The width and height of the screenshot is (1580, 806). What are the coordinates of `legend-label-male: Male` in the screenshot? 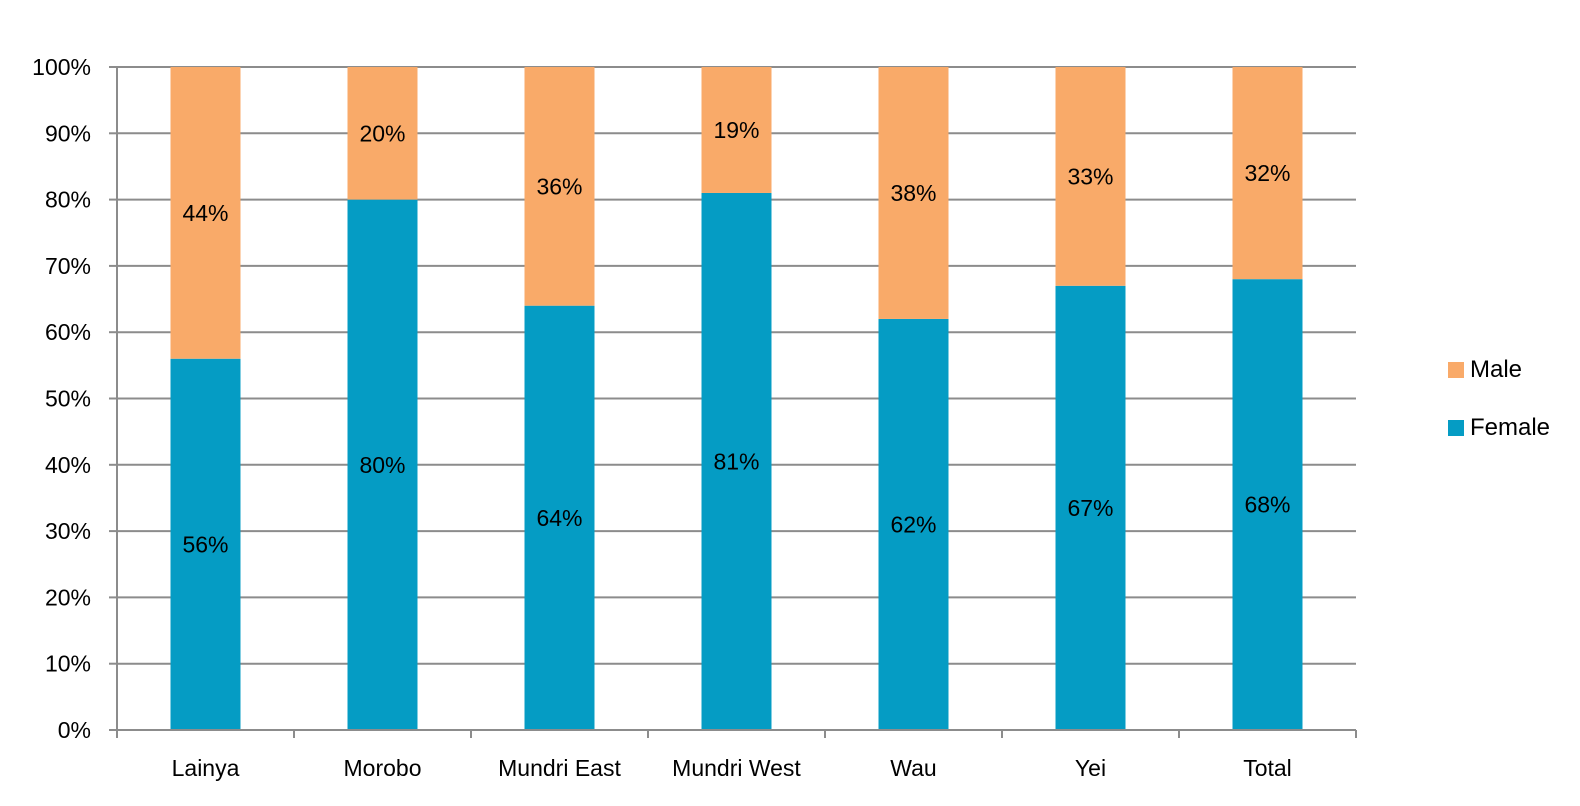 It's located at (1496, 369).